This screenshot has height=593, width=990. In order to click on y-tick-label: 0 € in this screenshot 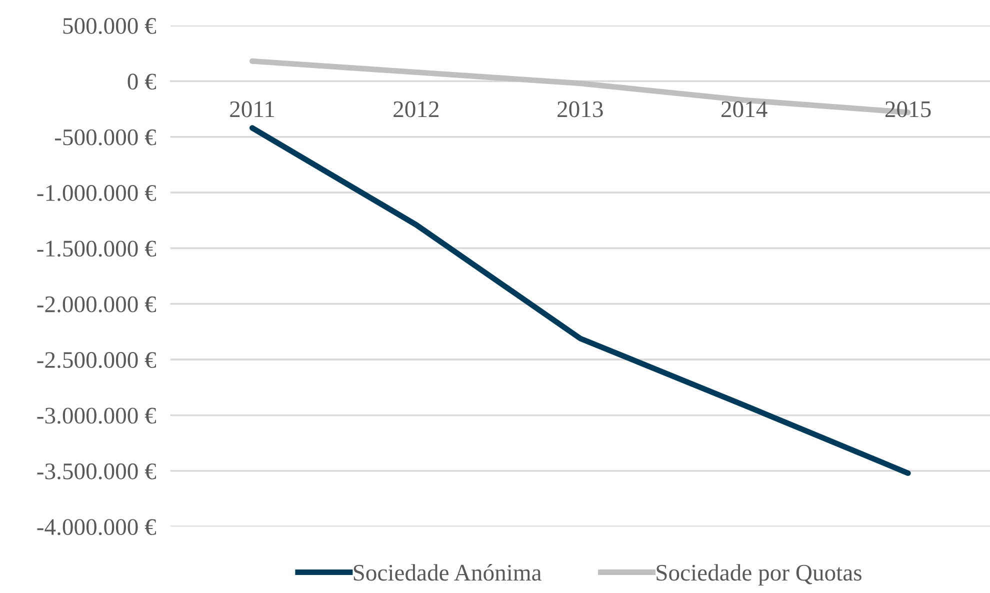, I will do `click(142, 82)`.